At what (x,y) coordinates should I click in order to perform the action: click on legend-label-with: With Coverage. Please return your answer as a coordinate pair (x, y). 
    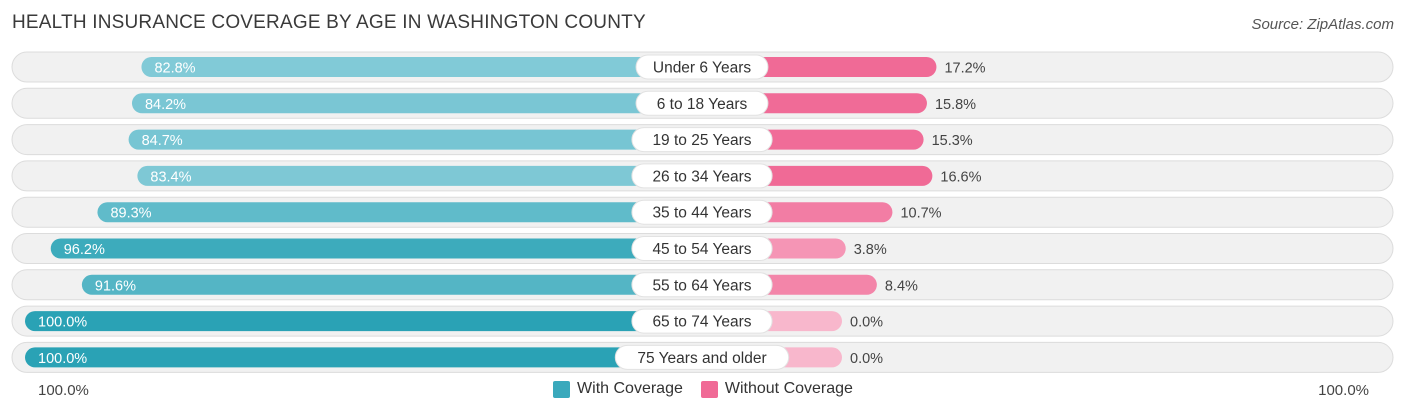
    Looking at the image, I should click on (630, 388).